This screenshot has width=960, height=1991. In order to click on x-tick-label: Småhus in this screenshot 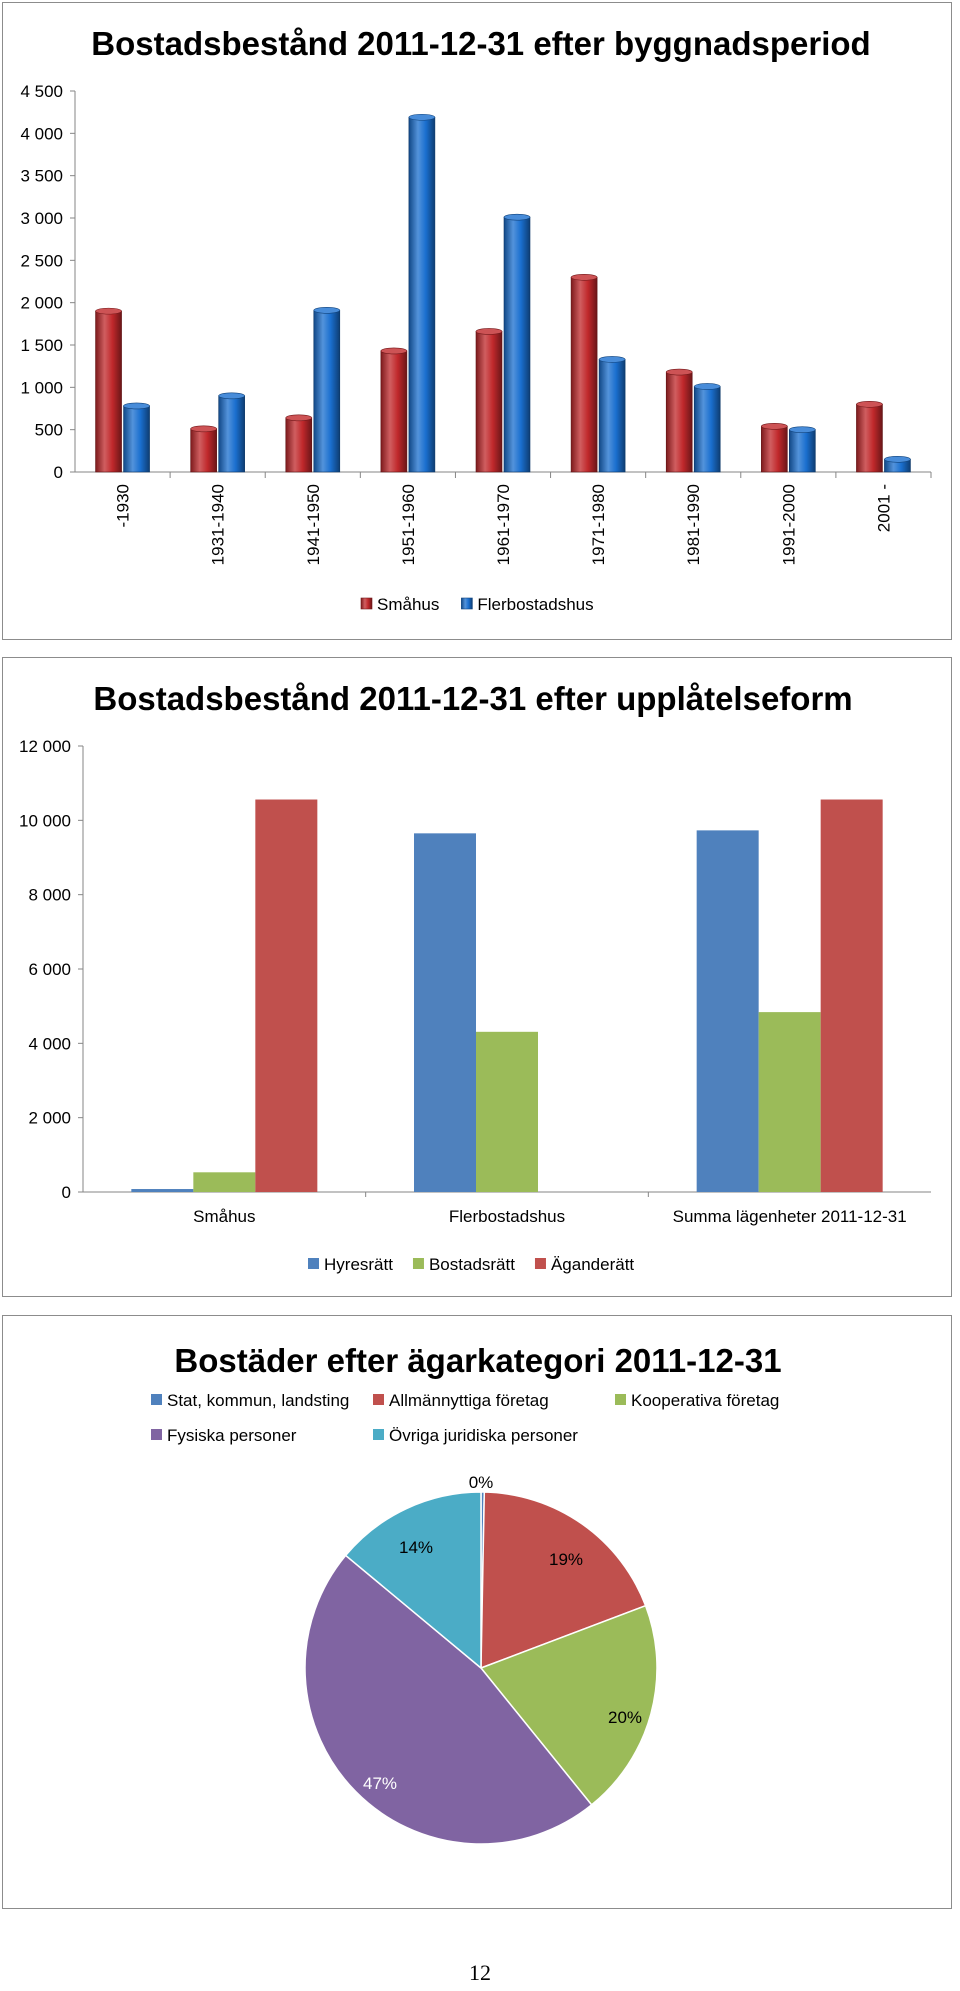, I will do `click(224, 1216)`.